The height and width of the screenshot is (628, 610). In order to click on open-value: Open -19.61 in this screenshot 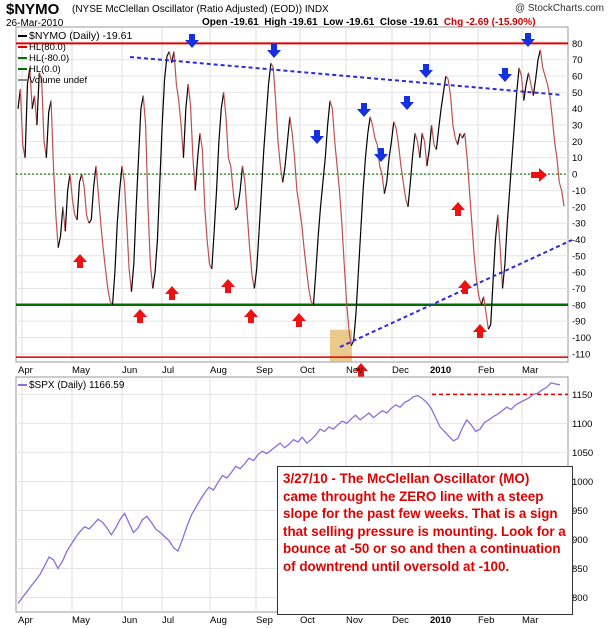, I will do `click(230, 22)`.